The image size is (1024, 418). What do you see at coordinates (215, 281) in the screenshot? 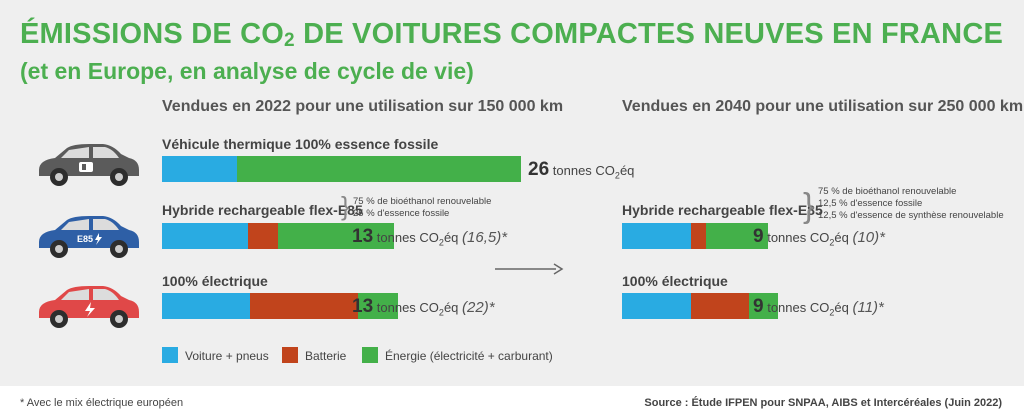
I see `label-electrique-2022: 100% électrique` at bounding box center [215, 281].